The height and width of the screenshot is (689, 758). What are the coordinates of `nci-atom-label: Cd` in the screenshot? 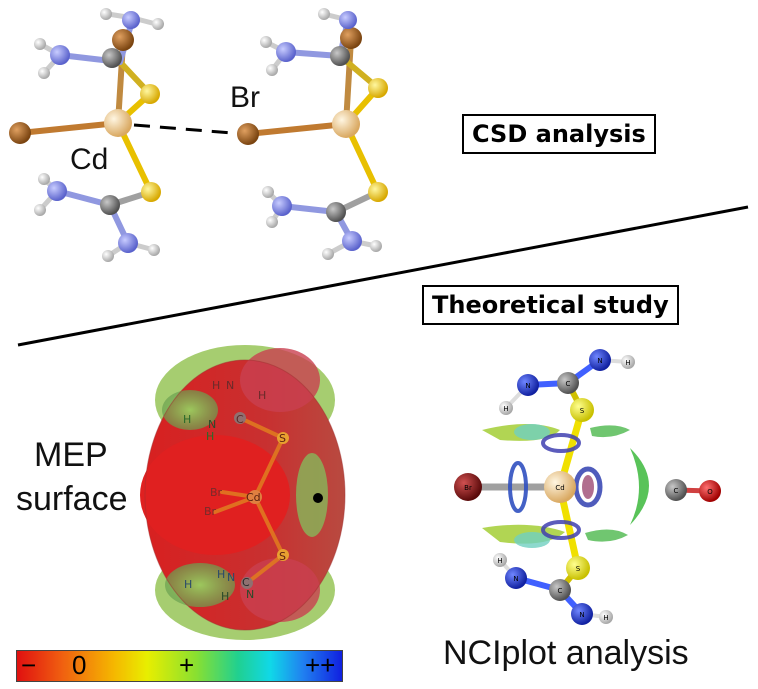 It's located at (559, 488).